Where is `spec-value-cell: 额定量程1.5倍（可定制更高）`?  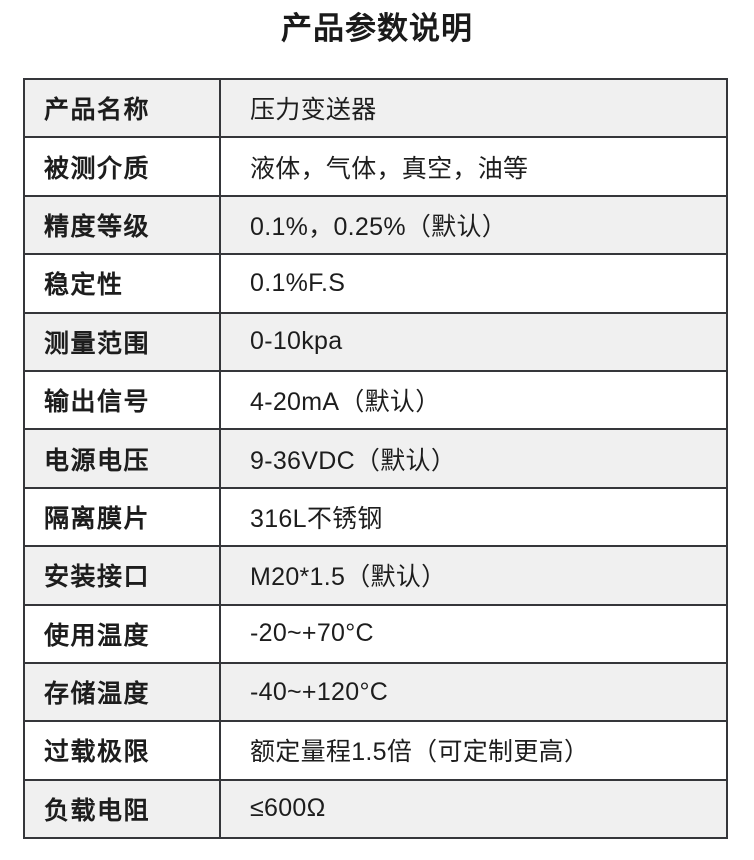 spec-value-cell: 额定量程1.5倍（可定制更高） is located at coordinates (473, 750).